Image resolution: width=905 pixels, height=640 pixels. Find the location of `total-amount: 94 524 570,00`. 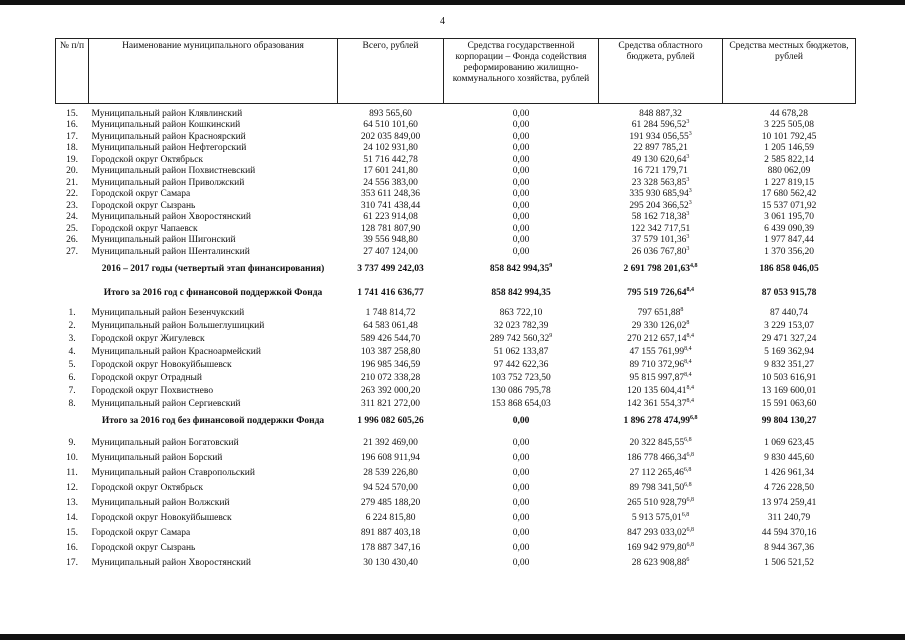

total-amount: 94 524 570,00 is located at coordinates (391, 486).